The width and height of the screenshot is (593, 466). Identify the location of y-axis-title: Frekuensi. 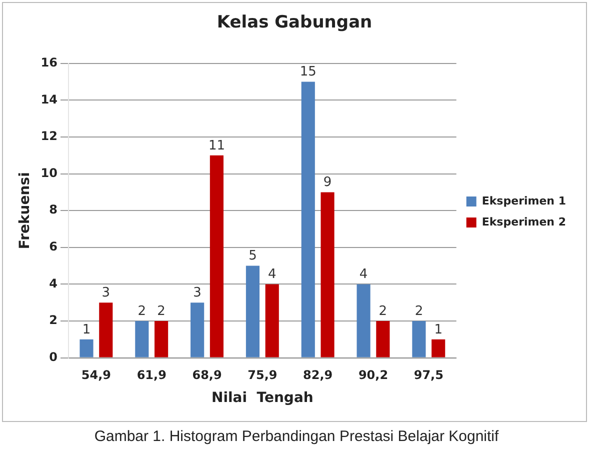
(25, 211).